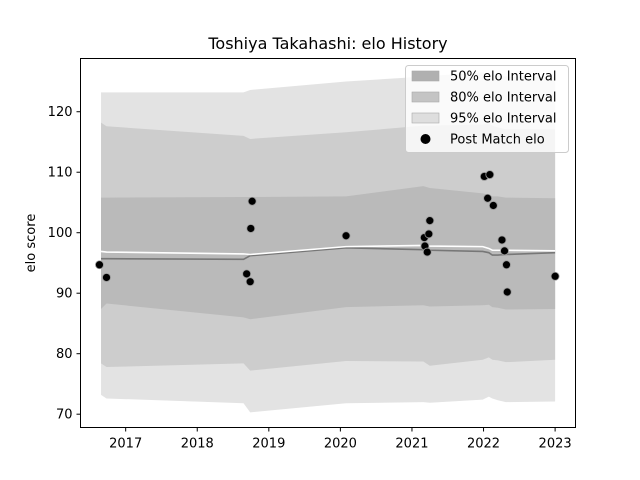  I want to click on x-tick-label-4: 2021, so click(411, 444).